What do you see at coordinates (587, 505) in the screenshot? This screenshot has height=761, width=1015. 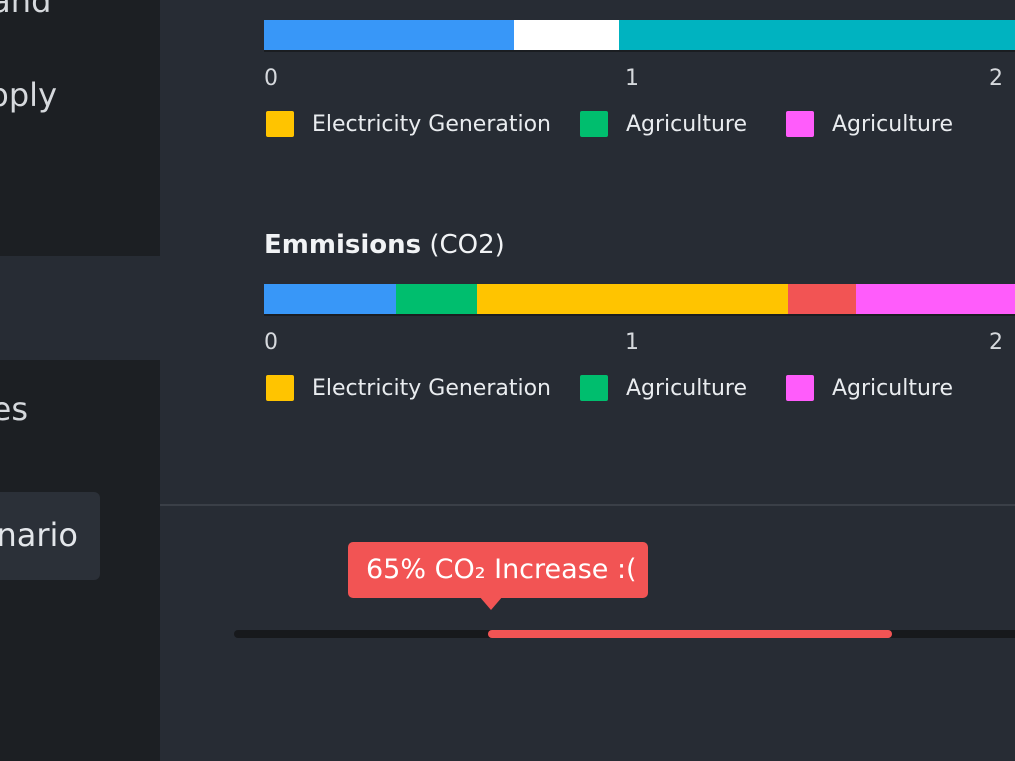 I see `section-divider` at bounding box center [587, 505].